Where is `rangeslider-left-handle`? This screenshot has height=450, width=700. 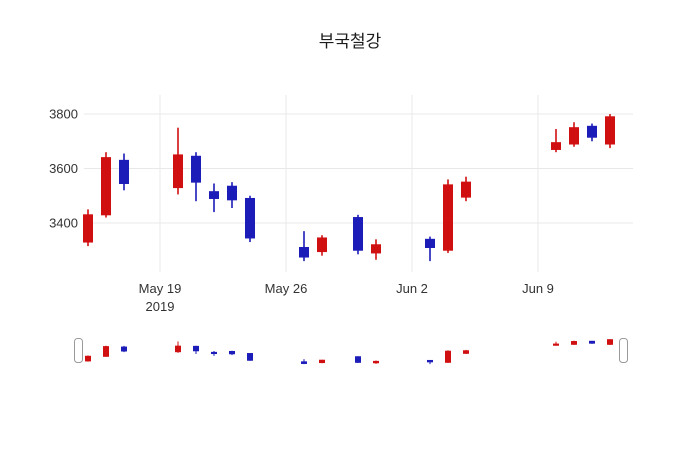
rangeslider-left-handle is located at coordinates (78, 350).